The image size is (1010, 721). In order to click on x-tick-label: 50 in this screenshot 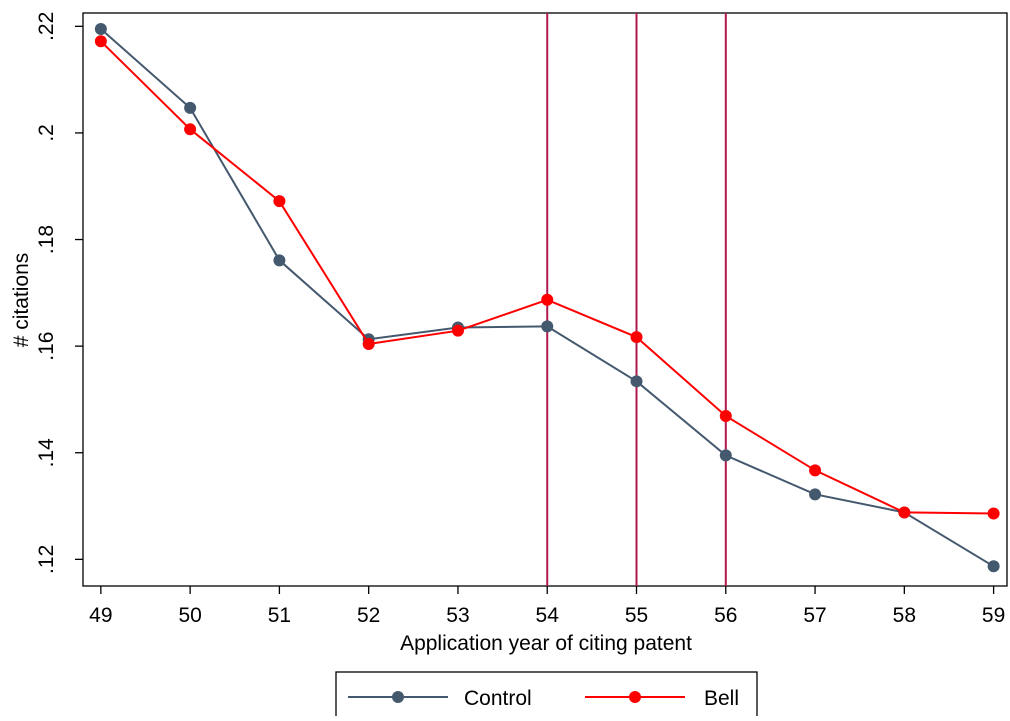, I will do `click(189, 615)`.